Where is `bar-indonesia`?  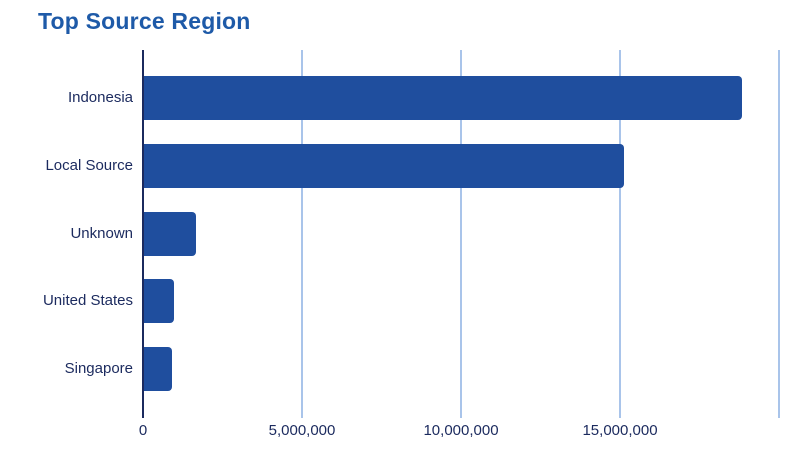
bar-indonesia is located at coordinates (443, 98).